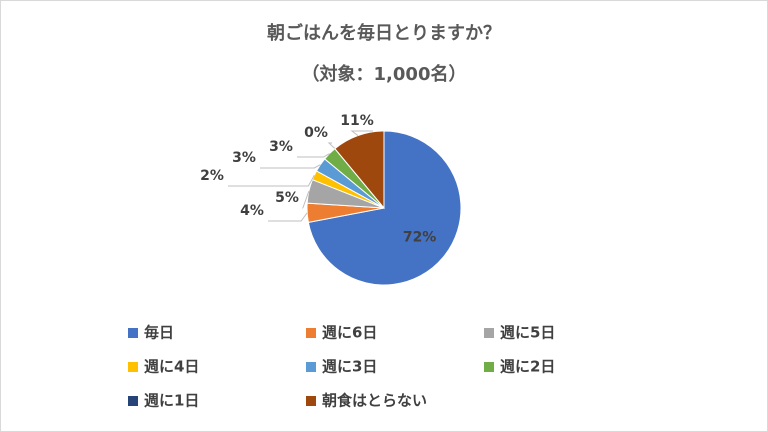  Describe the element at coordinates (252, 211) in the screenshot. I see `data-label: 4%` at that location.